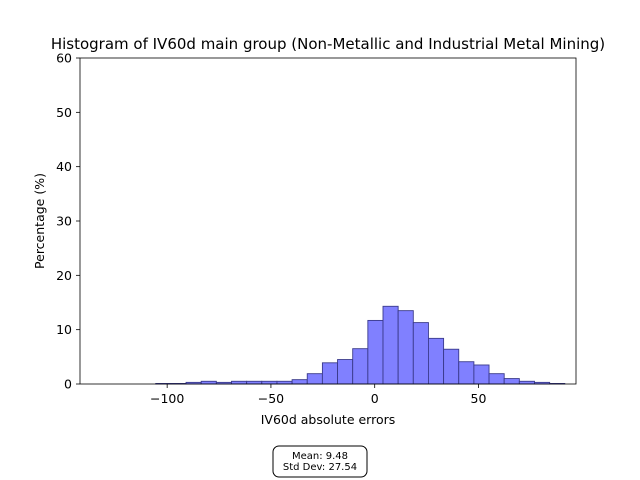 This screenshot has height=480, width=640. What do you see at coordinates (167, 398) in the screenshot?
I see `x-tick-label: −100` at bounding box center [167, 398].